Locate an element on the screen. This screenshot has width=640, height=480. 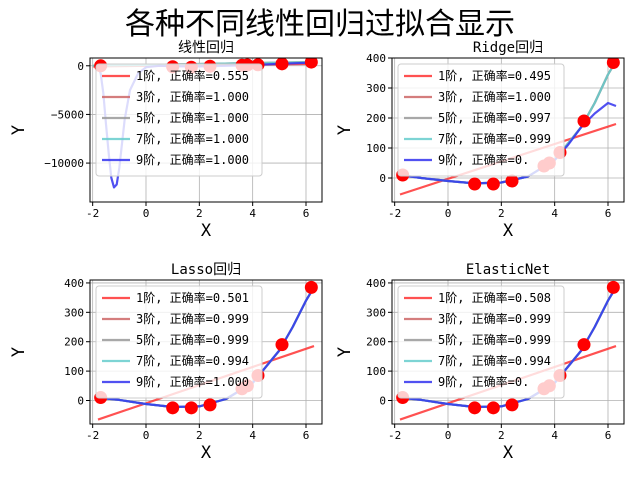
panel-title: 线性回归 is located at coordinates (206, 47).